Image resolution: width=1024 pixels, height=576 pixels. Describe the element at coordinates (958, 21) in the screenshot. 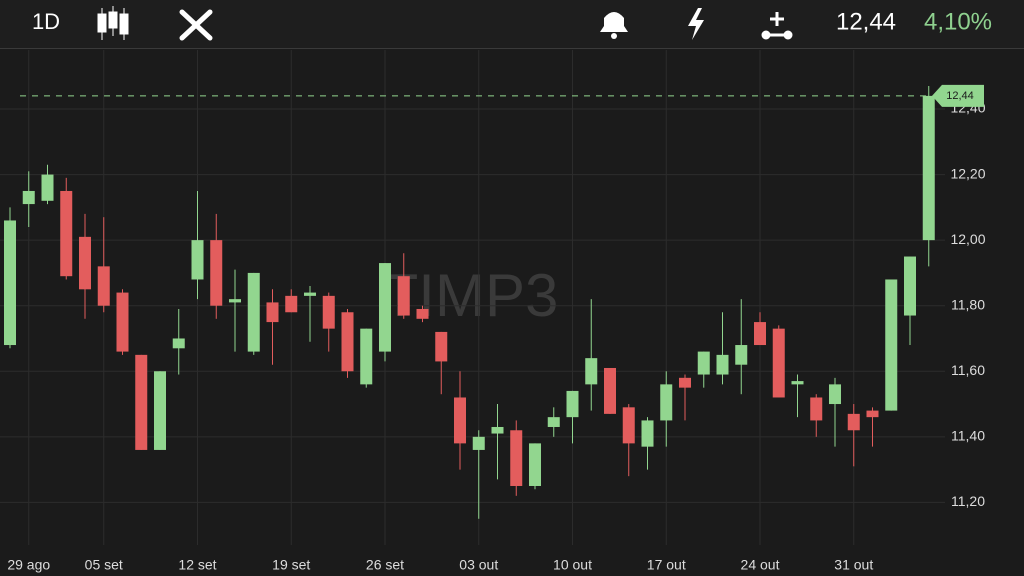

I see `price-change: 4,10%` at that location.